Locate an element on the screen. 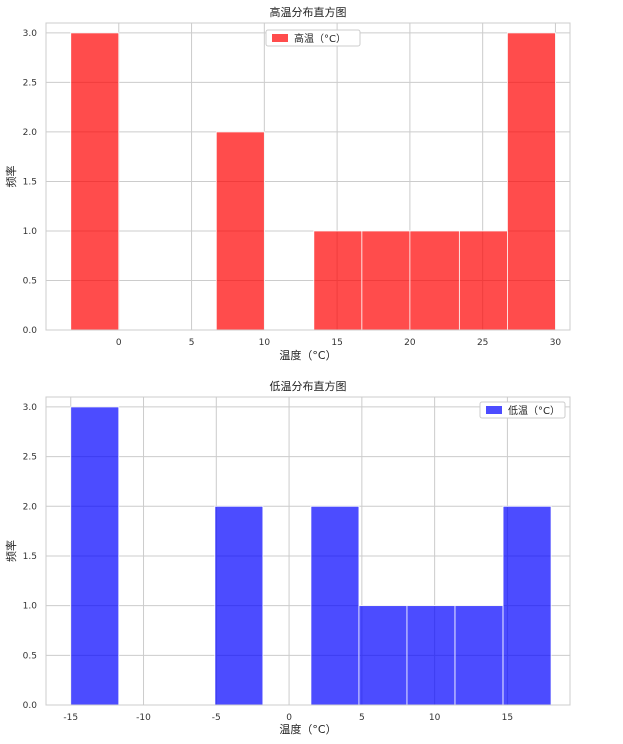 Image resolution: width=623 pixels, height=744 pixels. x-tick-label: -15 is located at coordinates (70, 718).